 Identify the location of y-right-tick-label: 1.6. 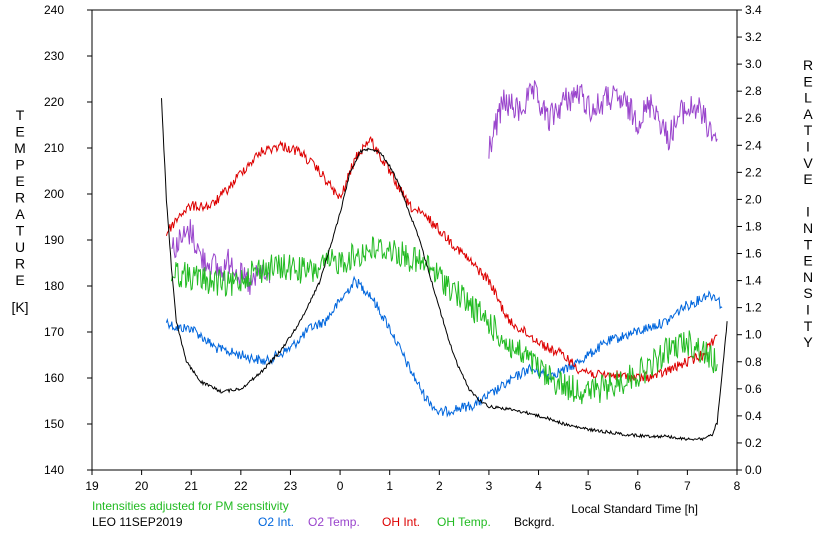
(753, 254).